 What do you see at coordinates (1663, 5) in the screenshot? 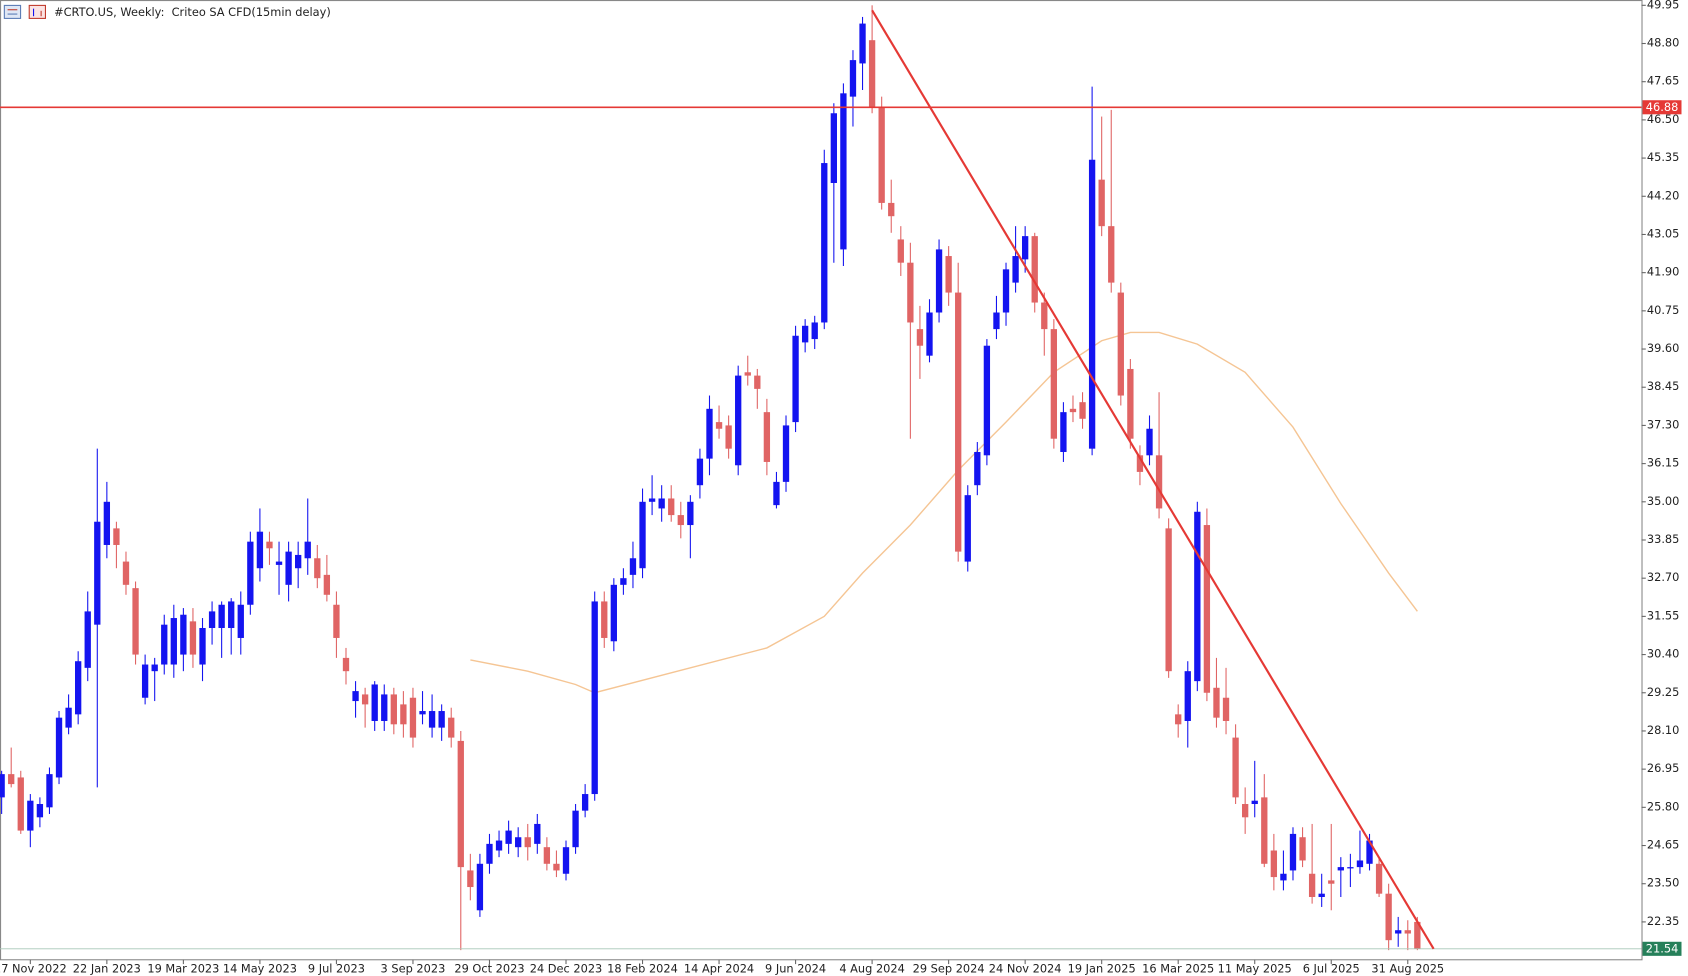
I see `y-tick-label: 49.95` at bounding box center [1663, 5].